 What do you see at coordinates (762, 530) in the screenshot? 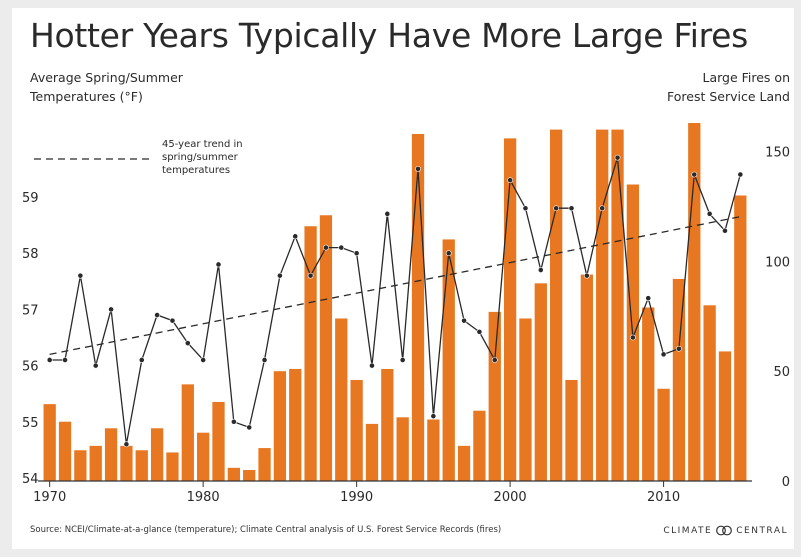
I see `brand-right: CENTRAL` at bounding box center [762, 530].